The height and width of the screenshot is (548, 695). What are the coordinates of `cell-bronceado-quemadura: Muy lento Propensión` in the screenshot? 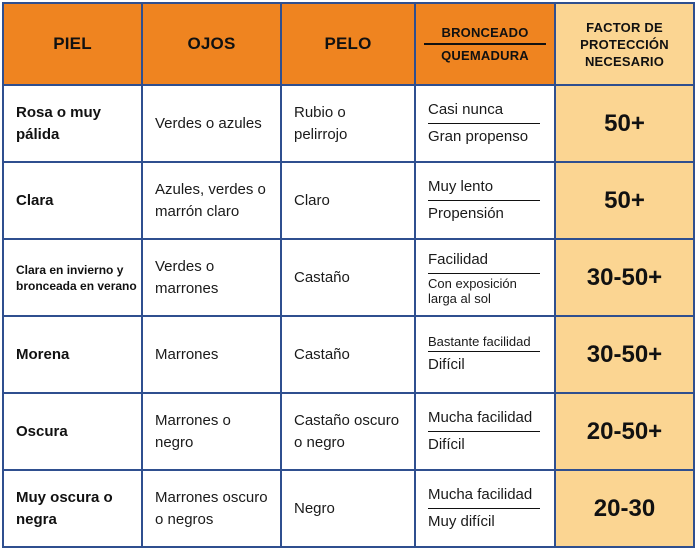 It's located at (485, 200).